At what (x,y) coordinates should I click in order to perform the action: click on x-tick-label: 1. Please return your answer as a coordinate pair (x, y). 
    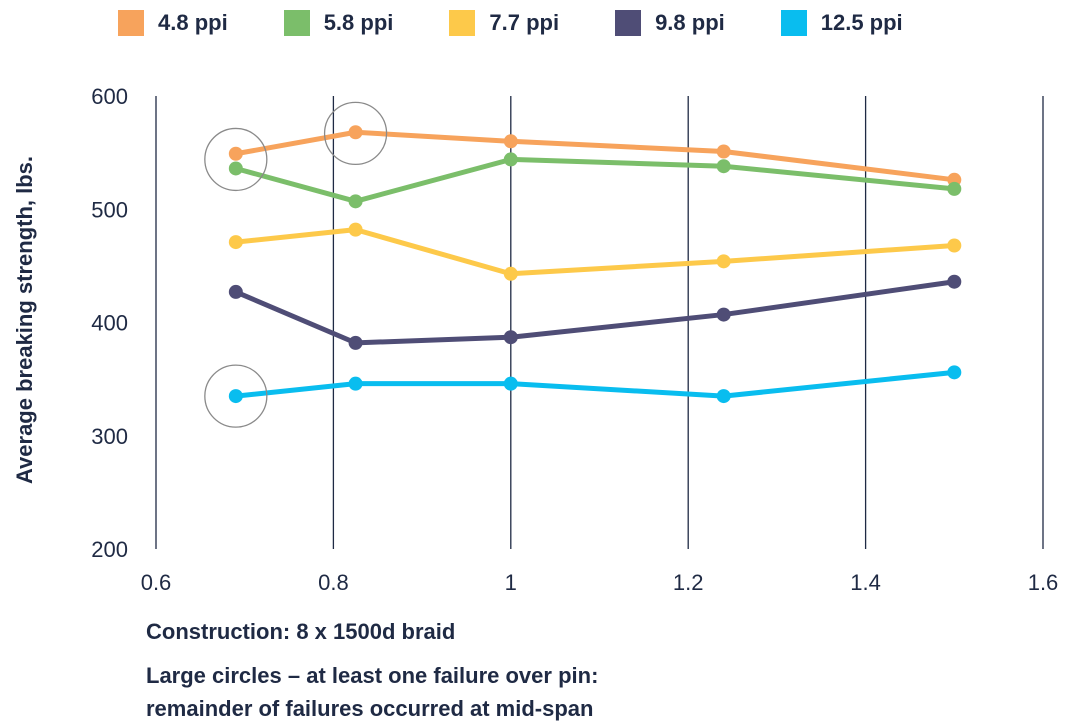
    Looking at the image, I should click on (511, 582).